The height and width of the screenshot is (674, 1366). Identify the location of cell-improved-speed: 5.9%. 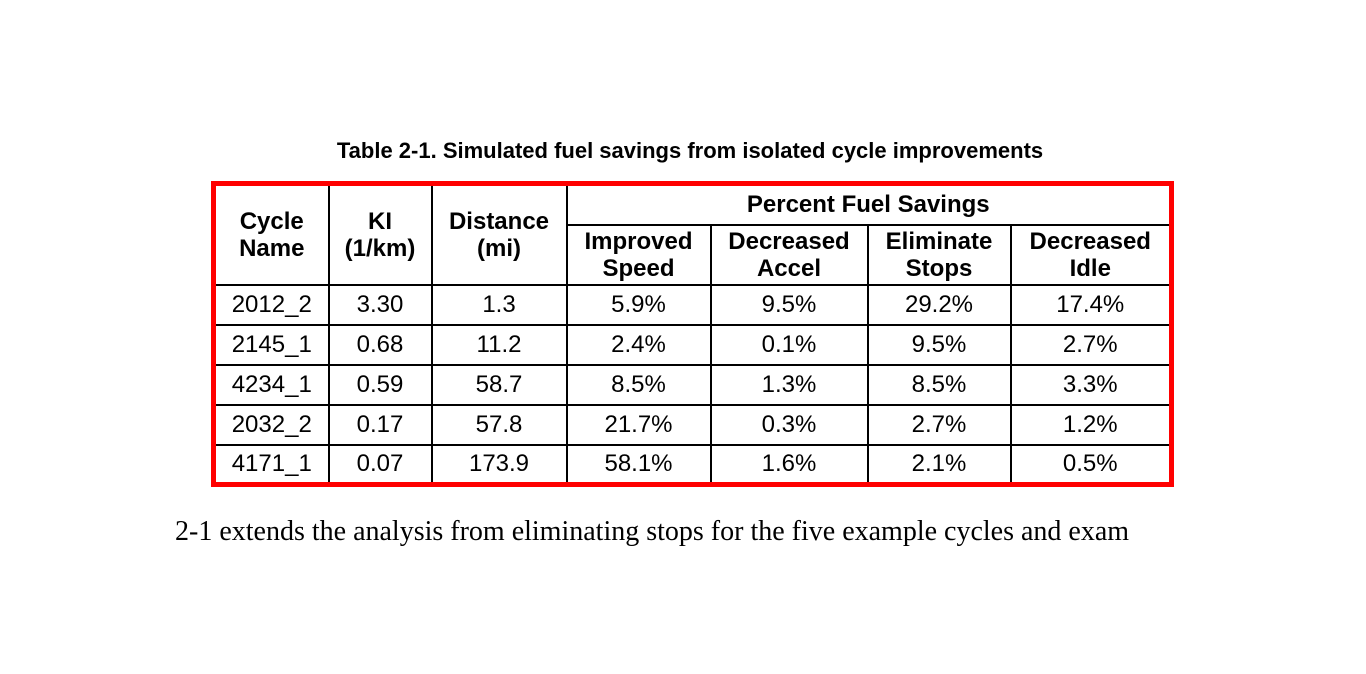
(638, 304).